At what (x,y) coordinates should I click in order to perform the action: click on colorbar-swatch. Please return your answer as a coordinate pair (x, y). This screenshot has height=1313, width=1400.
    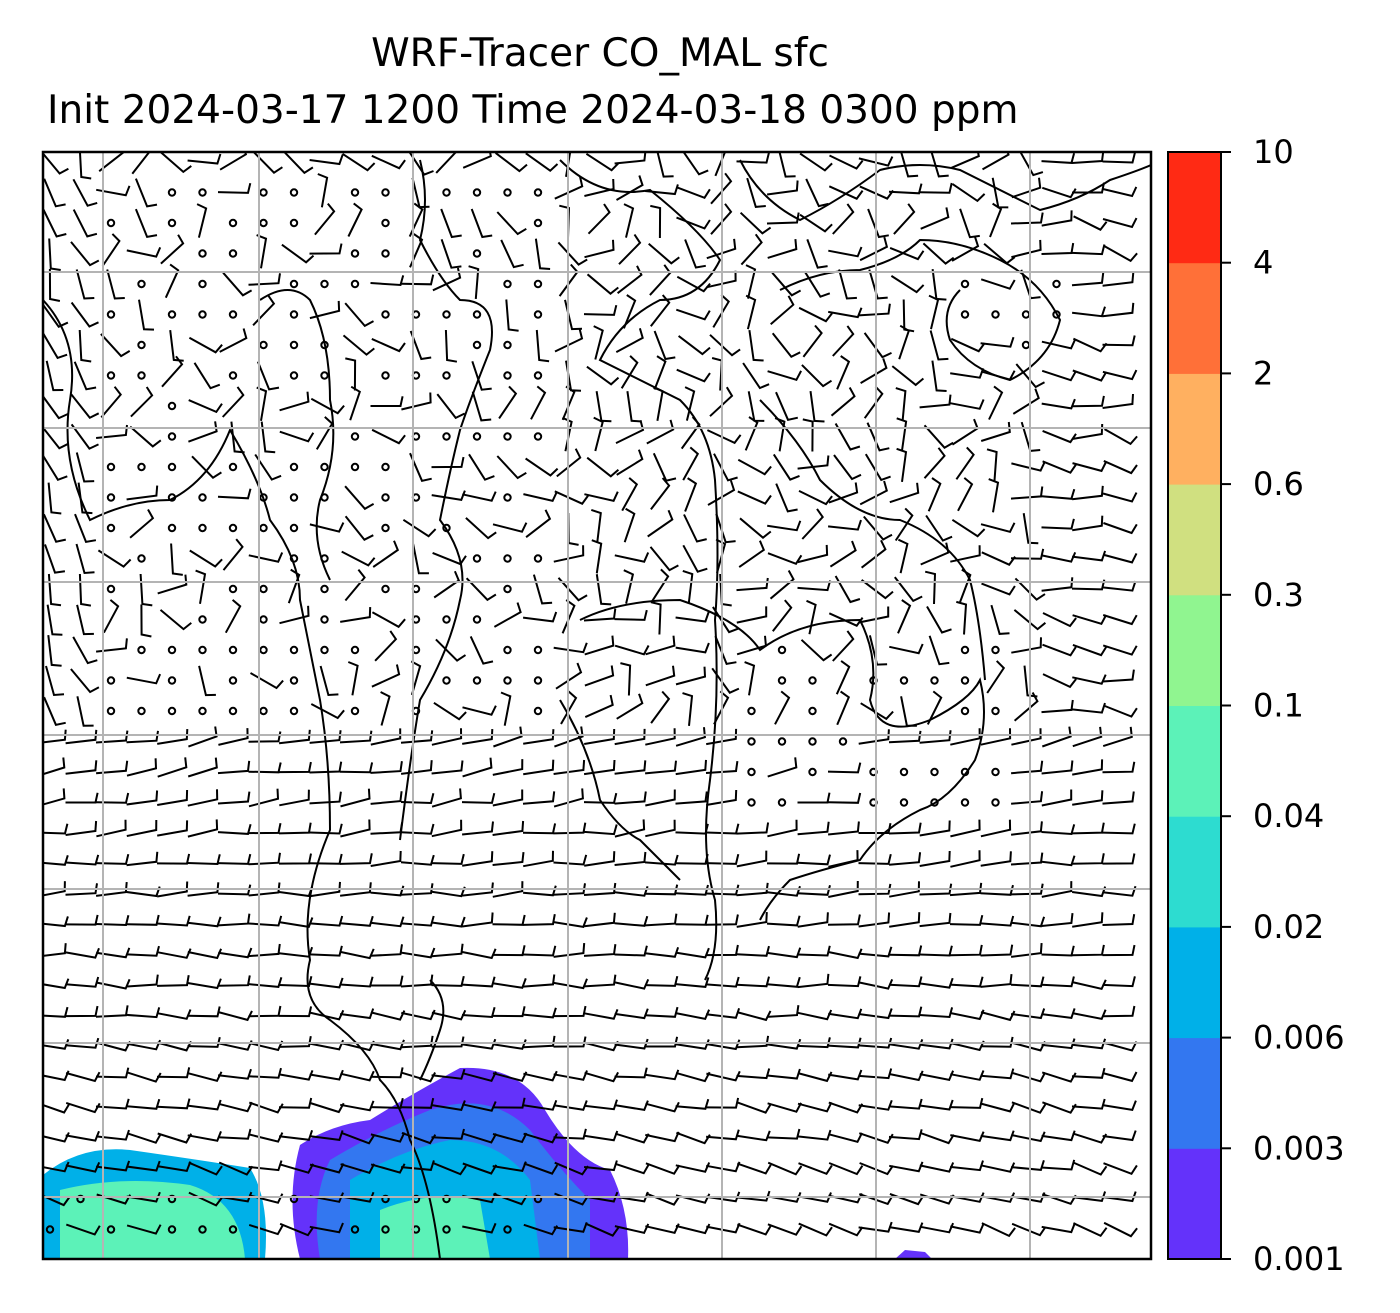
    Looking at the image, I should click on (1194, 982).